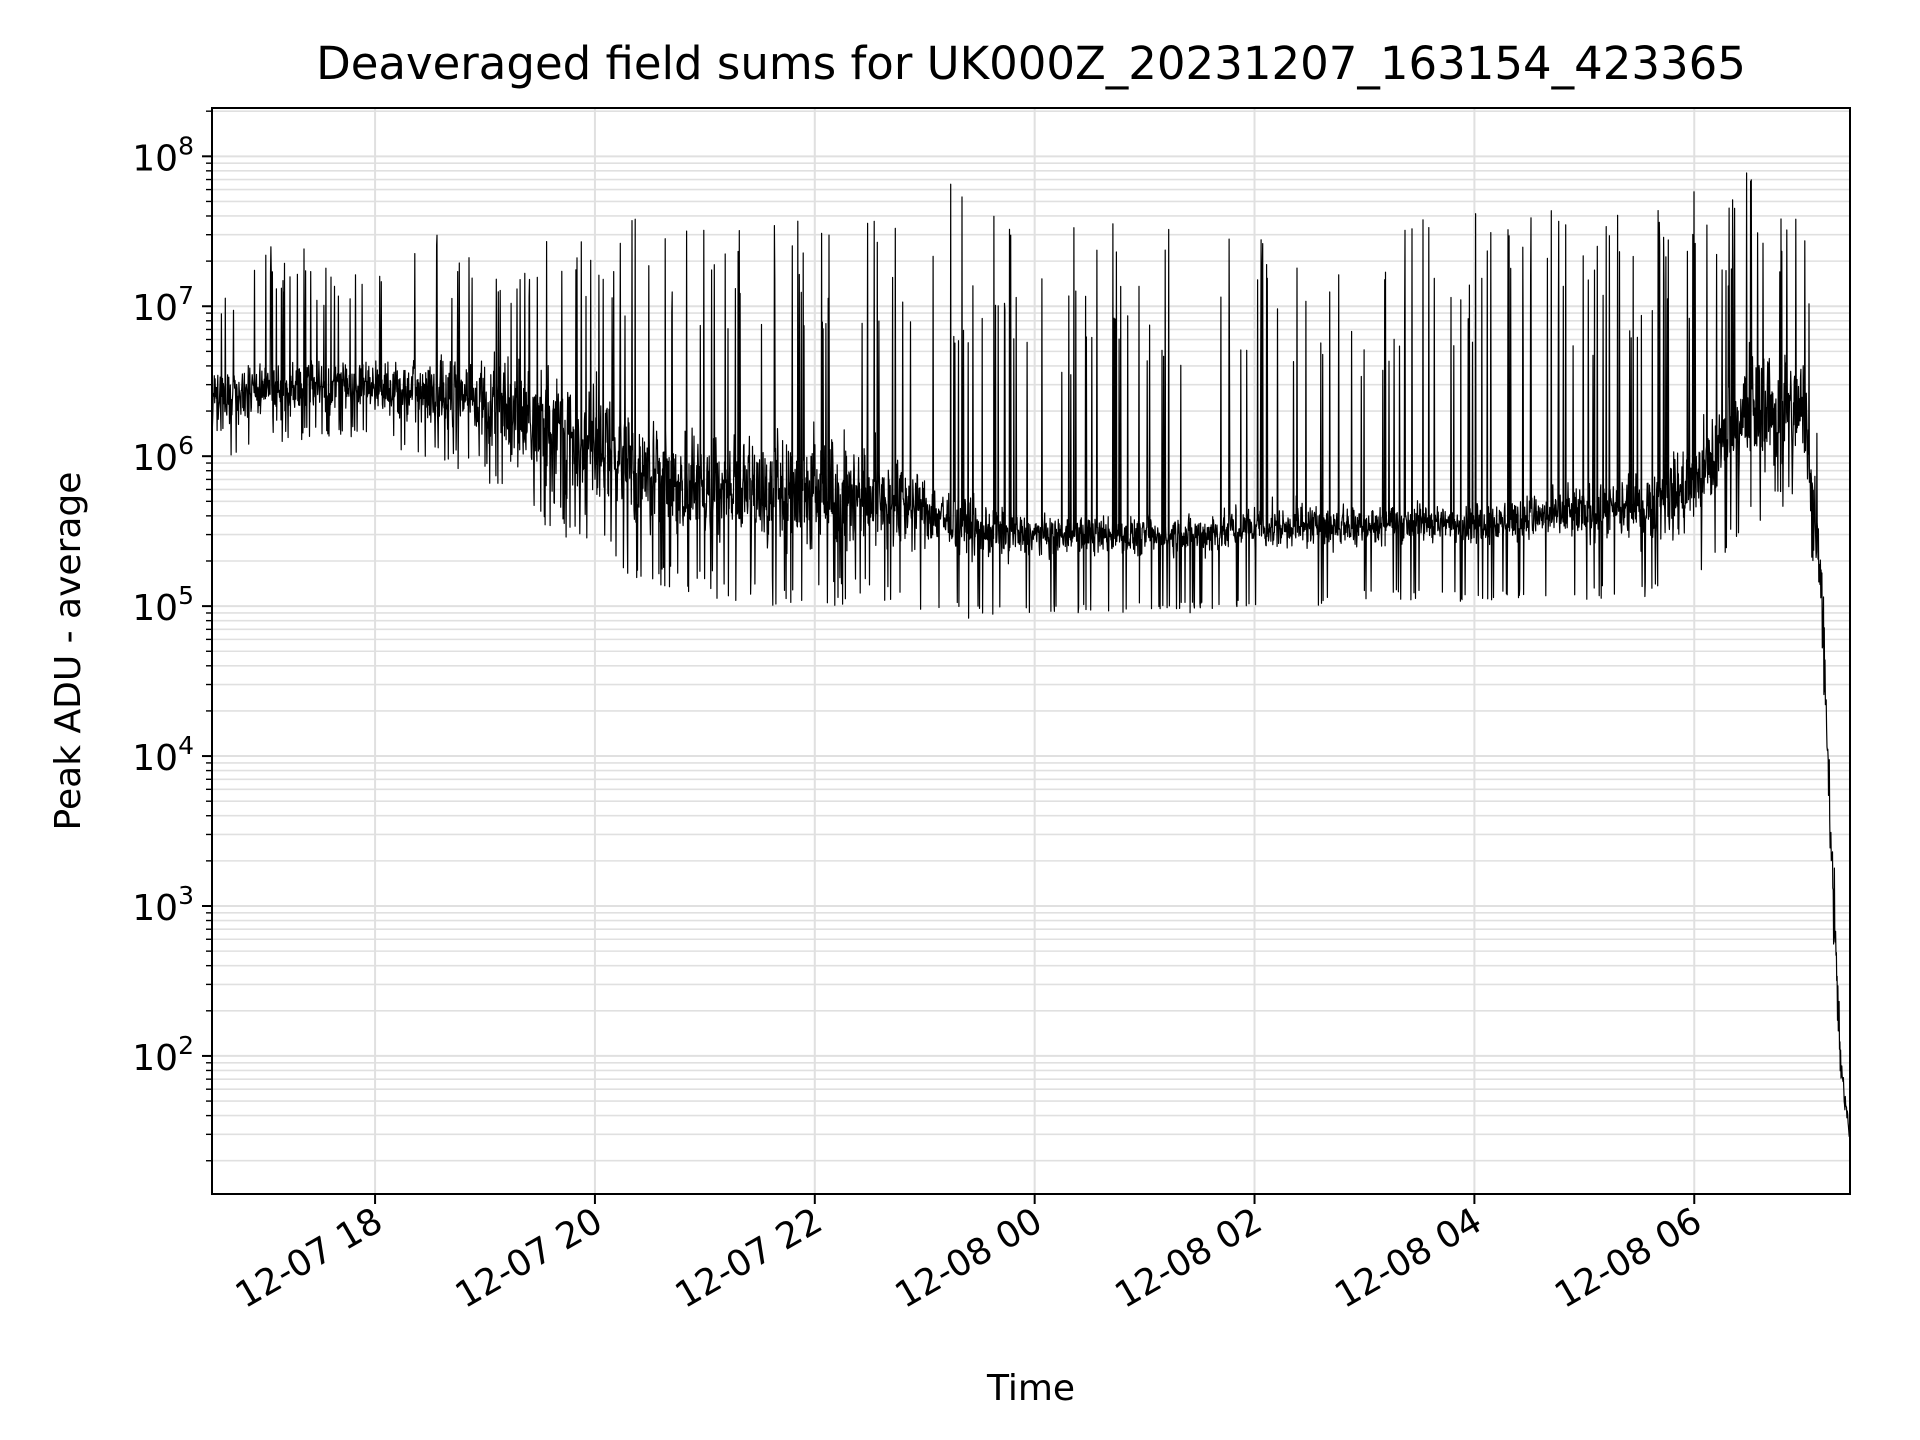 The image size is (1920, 1440). I want to click on x-axis-label: Time, so click(1030, 1388).